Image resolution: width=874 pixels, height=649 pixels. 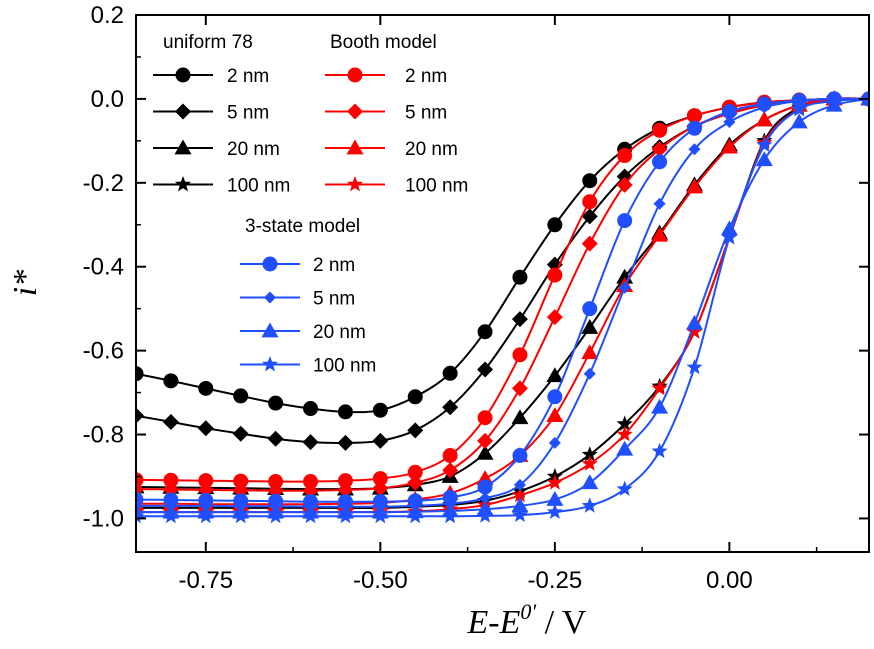 I want to click on legend-label: 20 nm, so click(x=253, y=149).